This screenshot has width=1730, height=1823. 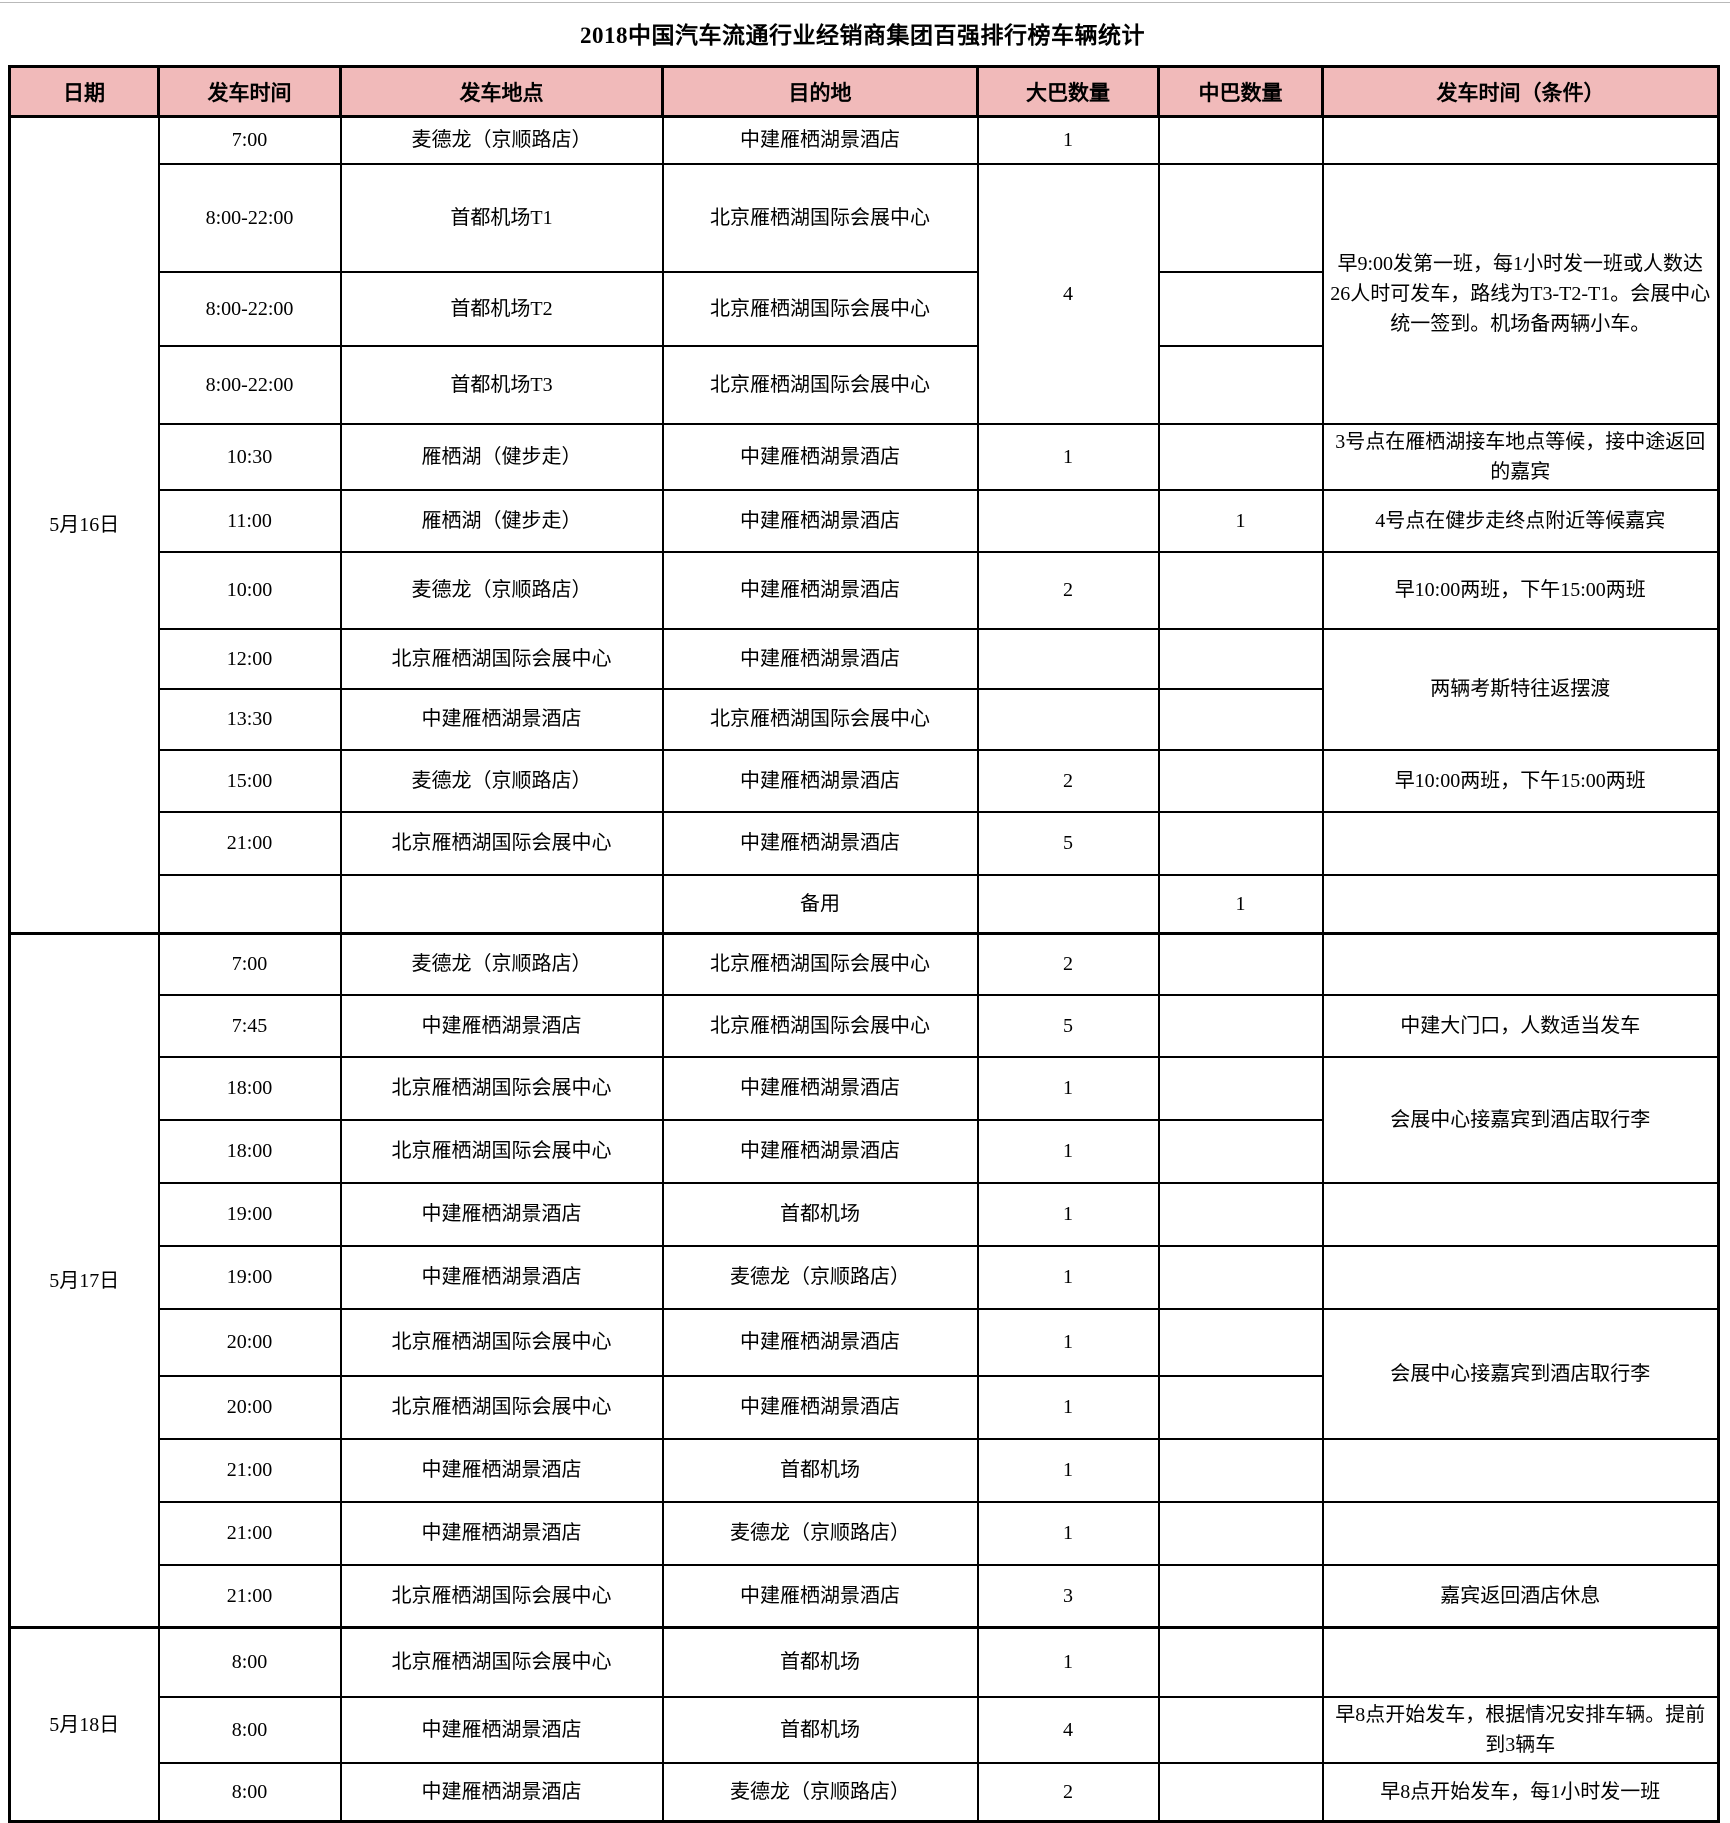 I want to click on table-row: 19:00 中建雁栖湖景酒店 麦德龙（京顺路店） 1, so click(x=865, y=1277).